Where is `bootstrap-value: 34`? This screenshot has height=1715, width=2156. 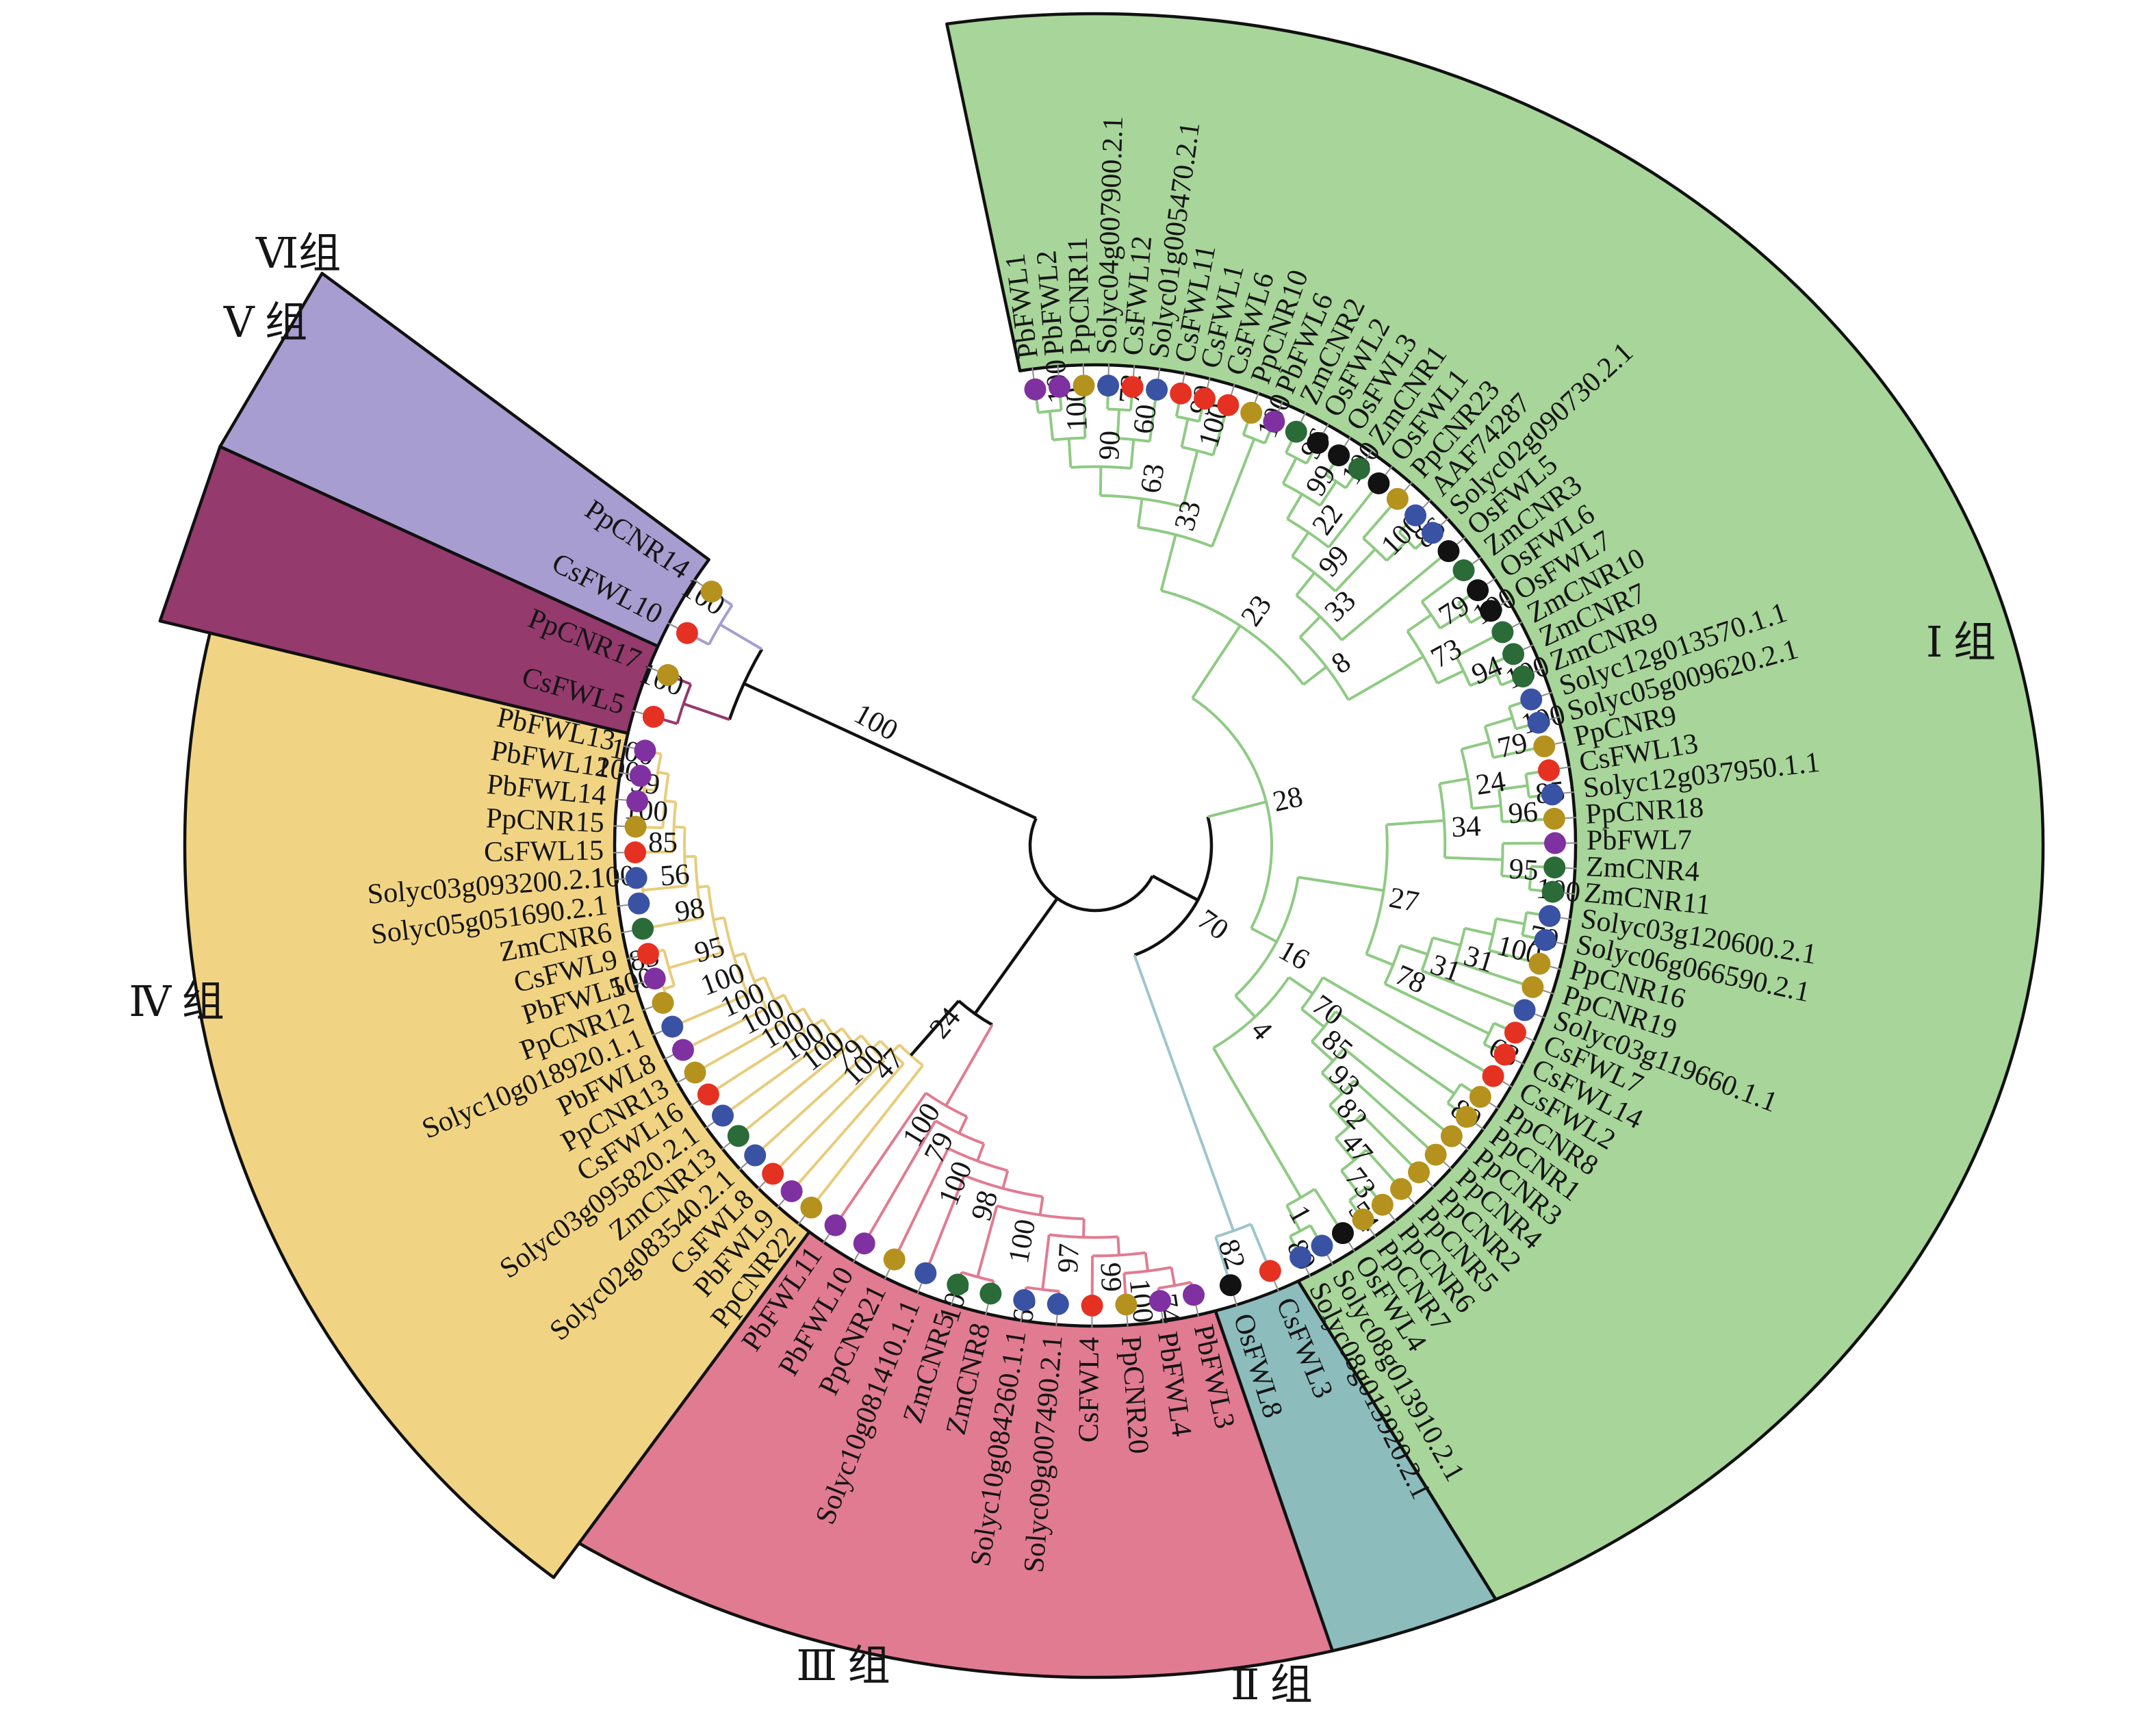
bootstrap-value: 34 is located at coordinates (1466, 826).